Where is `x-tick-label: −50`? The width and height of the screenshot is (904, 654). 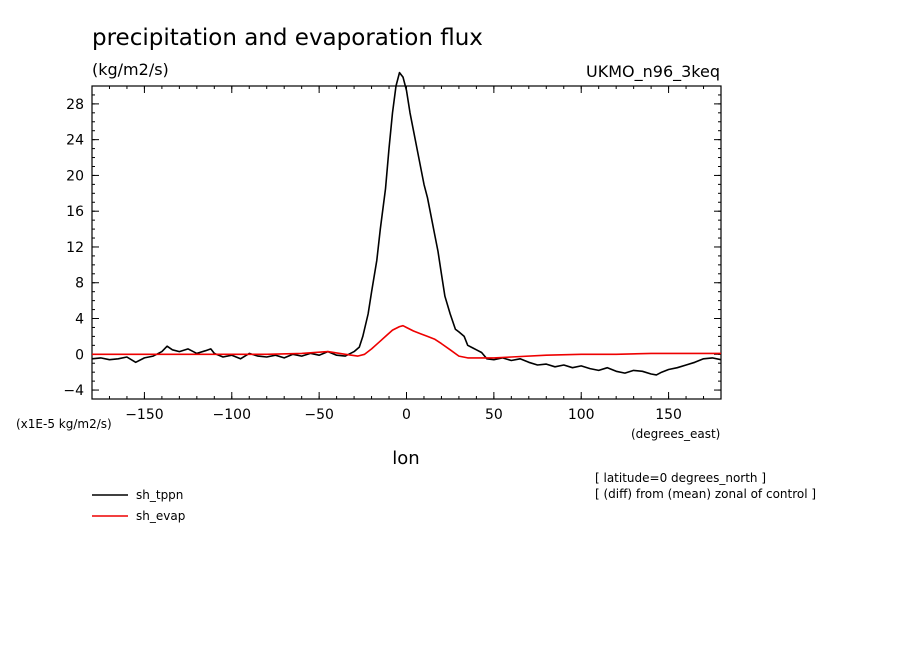 x-tick-label: −50 is located at coordinates (319, 415).